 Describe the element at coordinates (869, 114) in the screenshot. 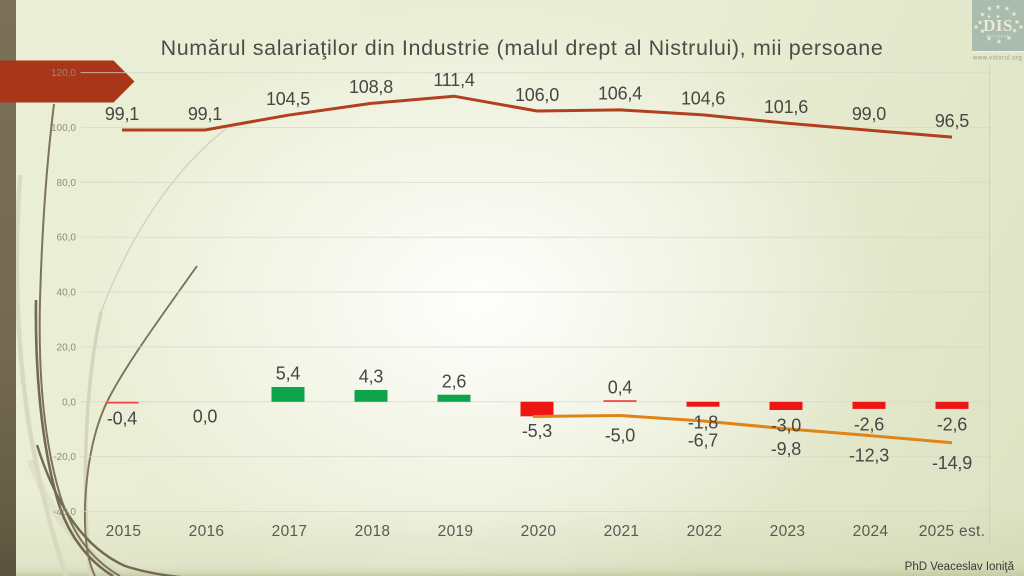

I see `svg-text: 99,0` at that location.